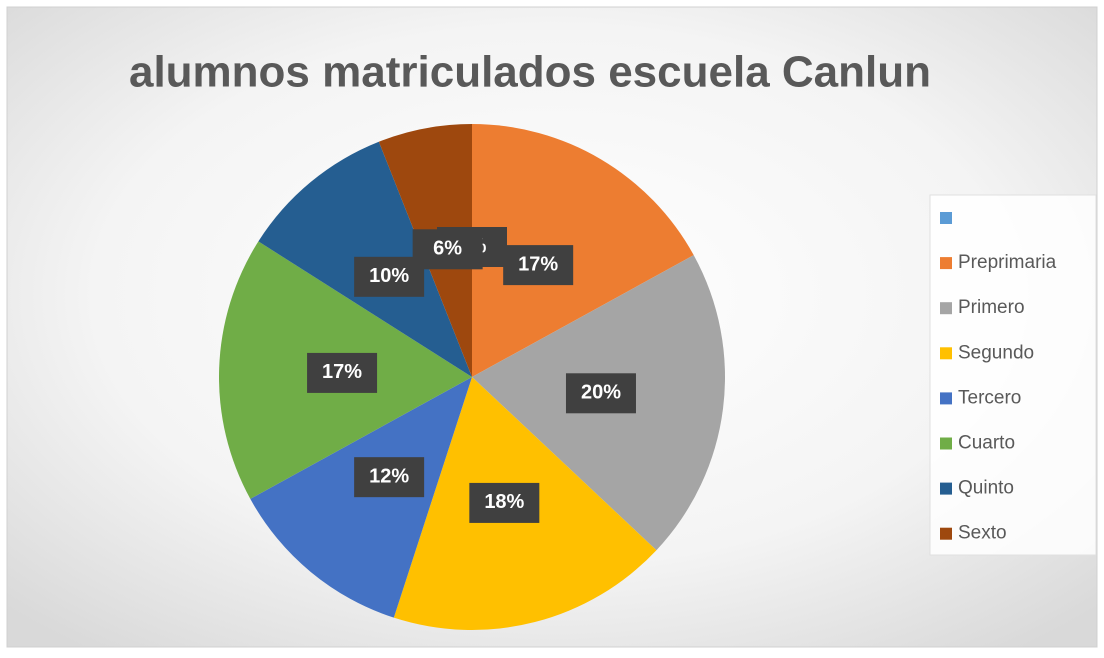  I want to click on chart-title: alumnos matriculados escuela Canlun, so click(530, 72).